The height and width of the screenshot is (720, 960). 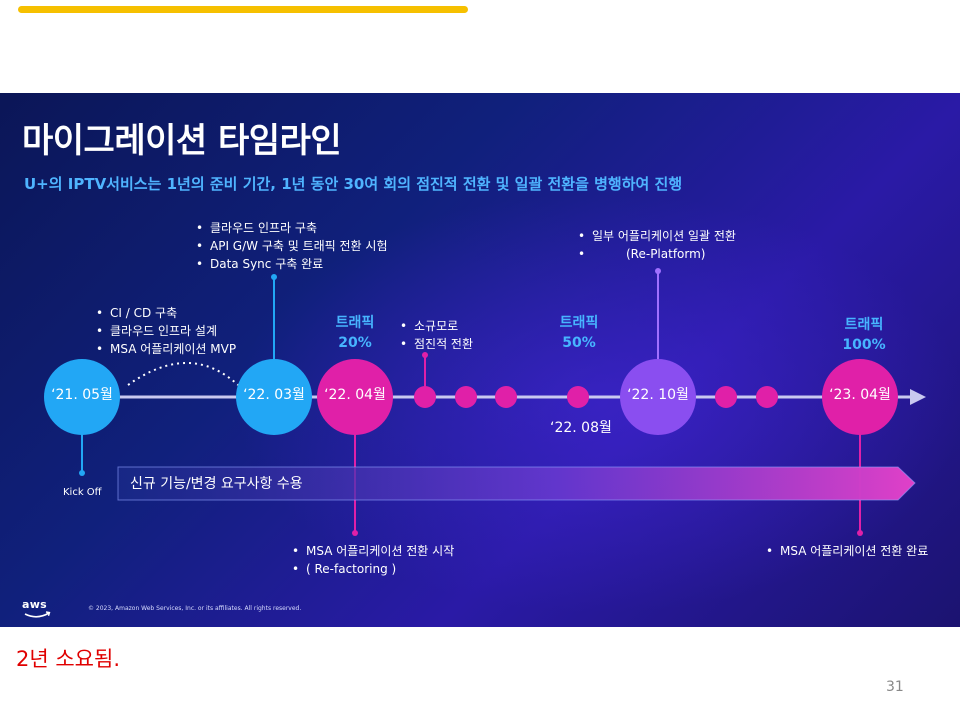 What do you see at coordinates (82, 473) in the screenshot?
I see `connector-2105-dot` at bounding box center [82, 473].